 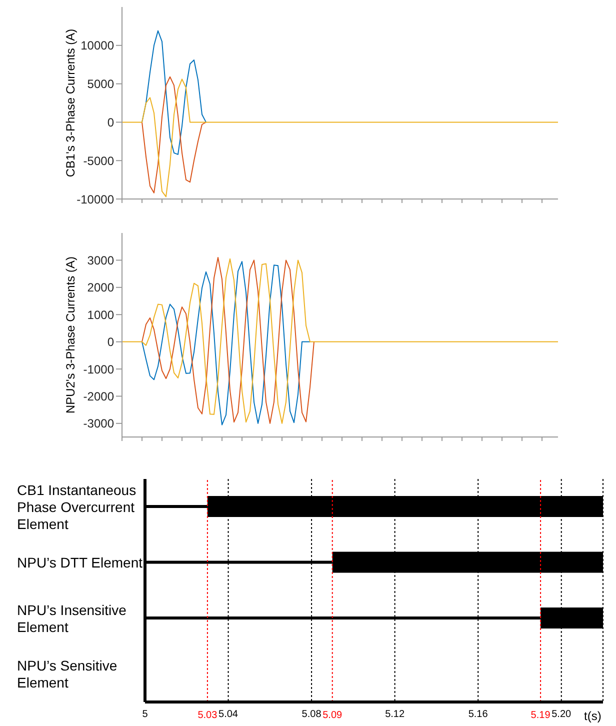 What do you see at coordinates (100, 315) in the screenshot?
I see `y-tick-label: 1000` at bounding box center [100, 315].